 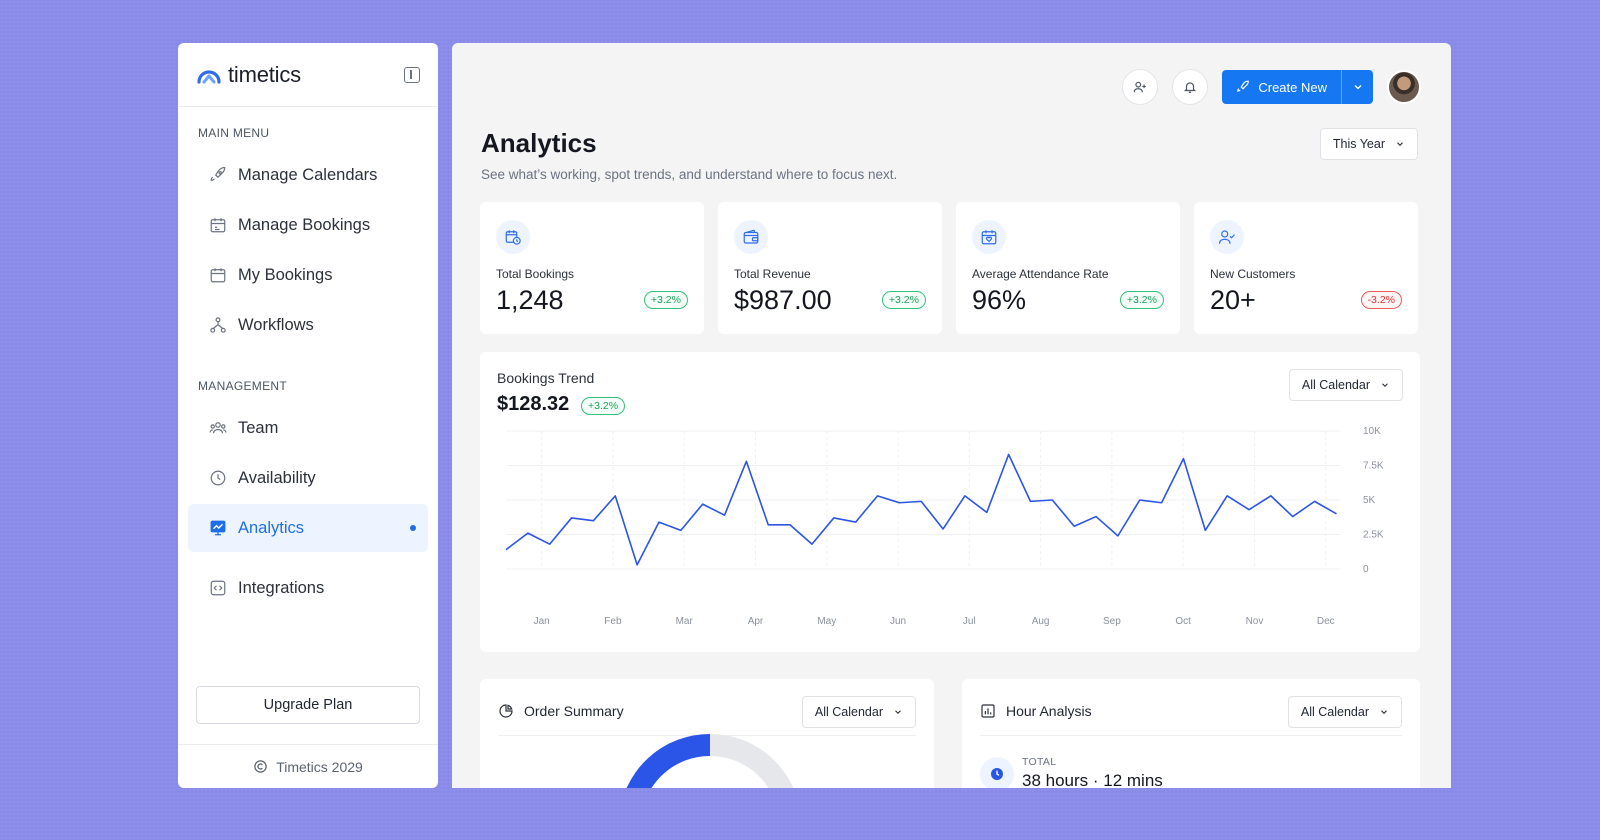 I want to click on stat-value: $987.00, so click(x=783, y=300).